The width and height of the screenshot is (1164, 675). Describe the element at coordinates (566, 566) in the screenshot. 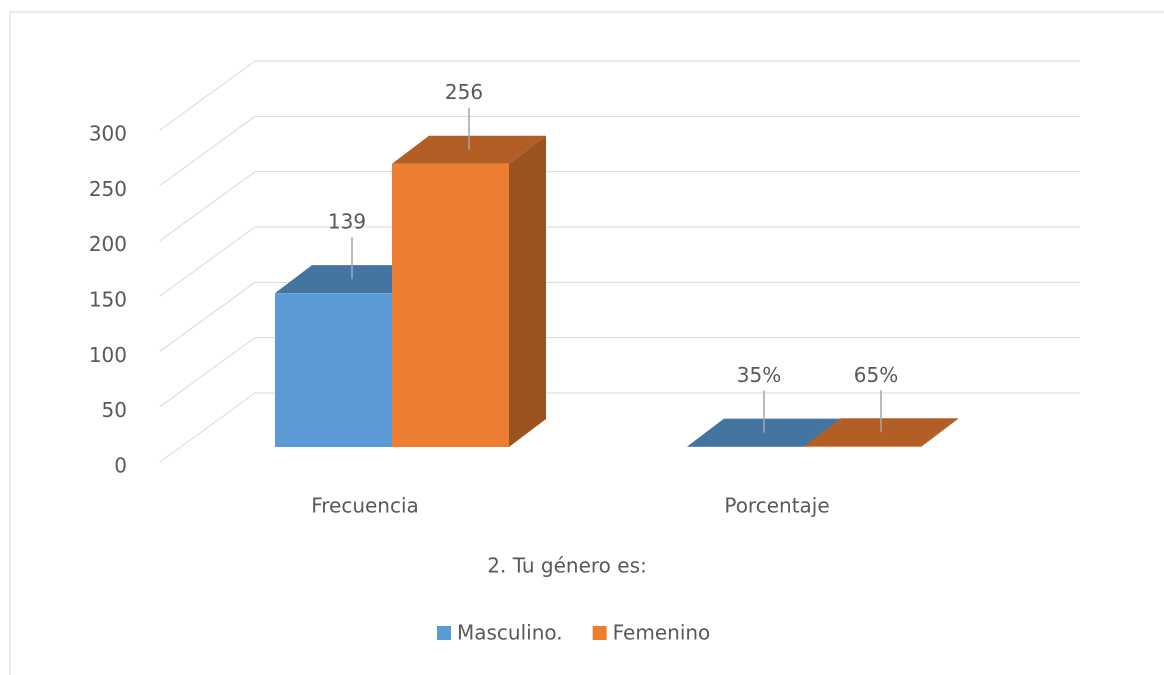

I see `chart-title: 2. Tu género es:` at that location.